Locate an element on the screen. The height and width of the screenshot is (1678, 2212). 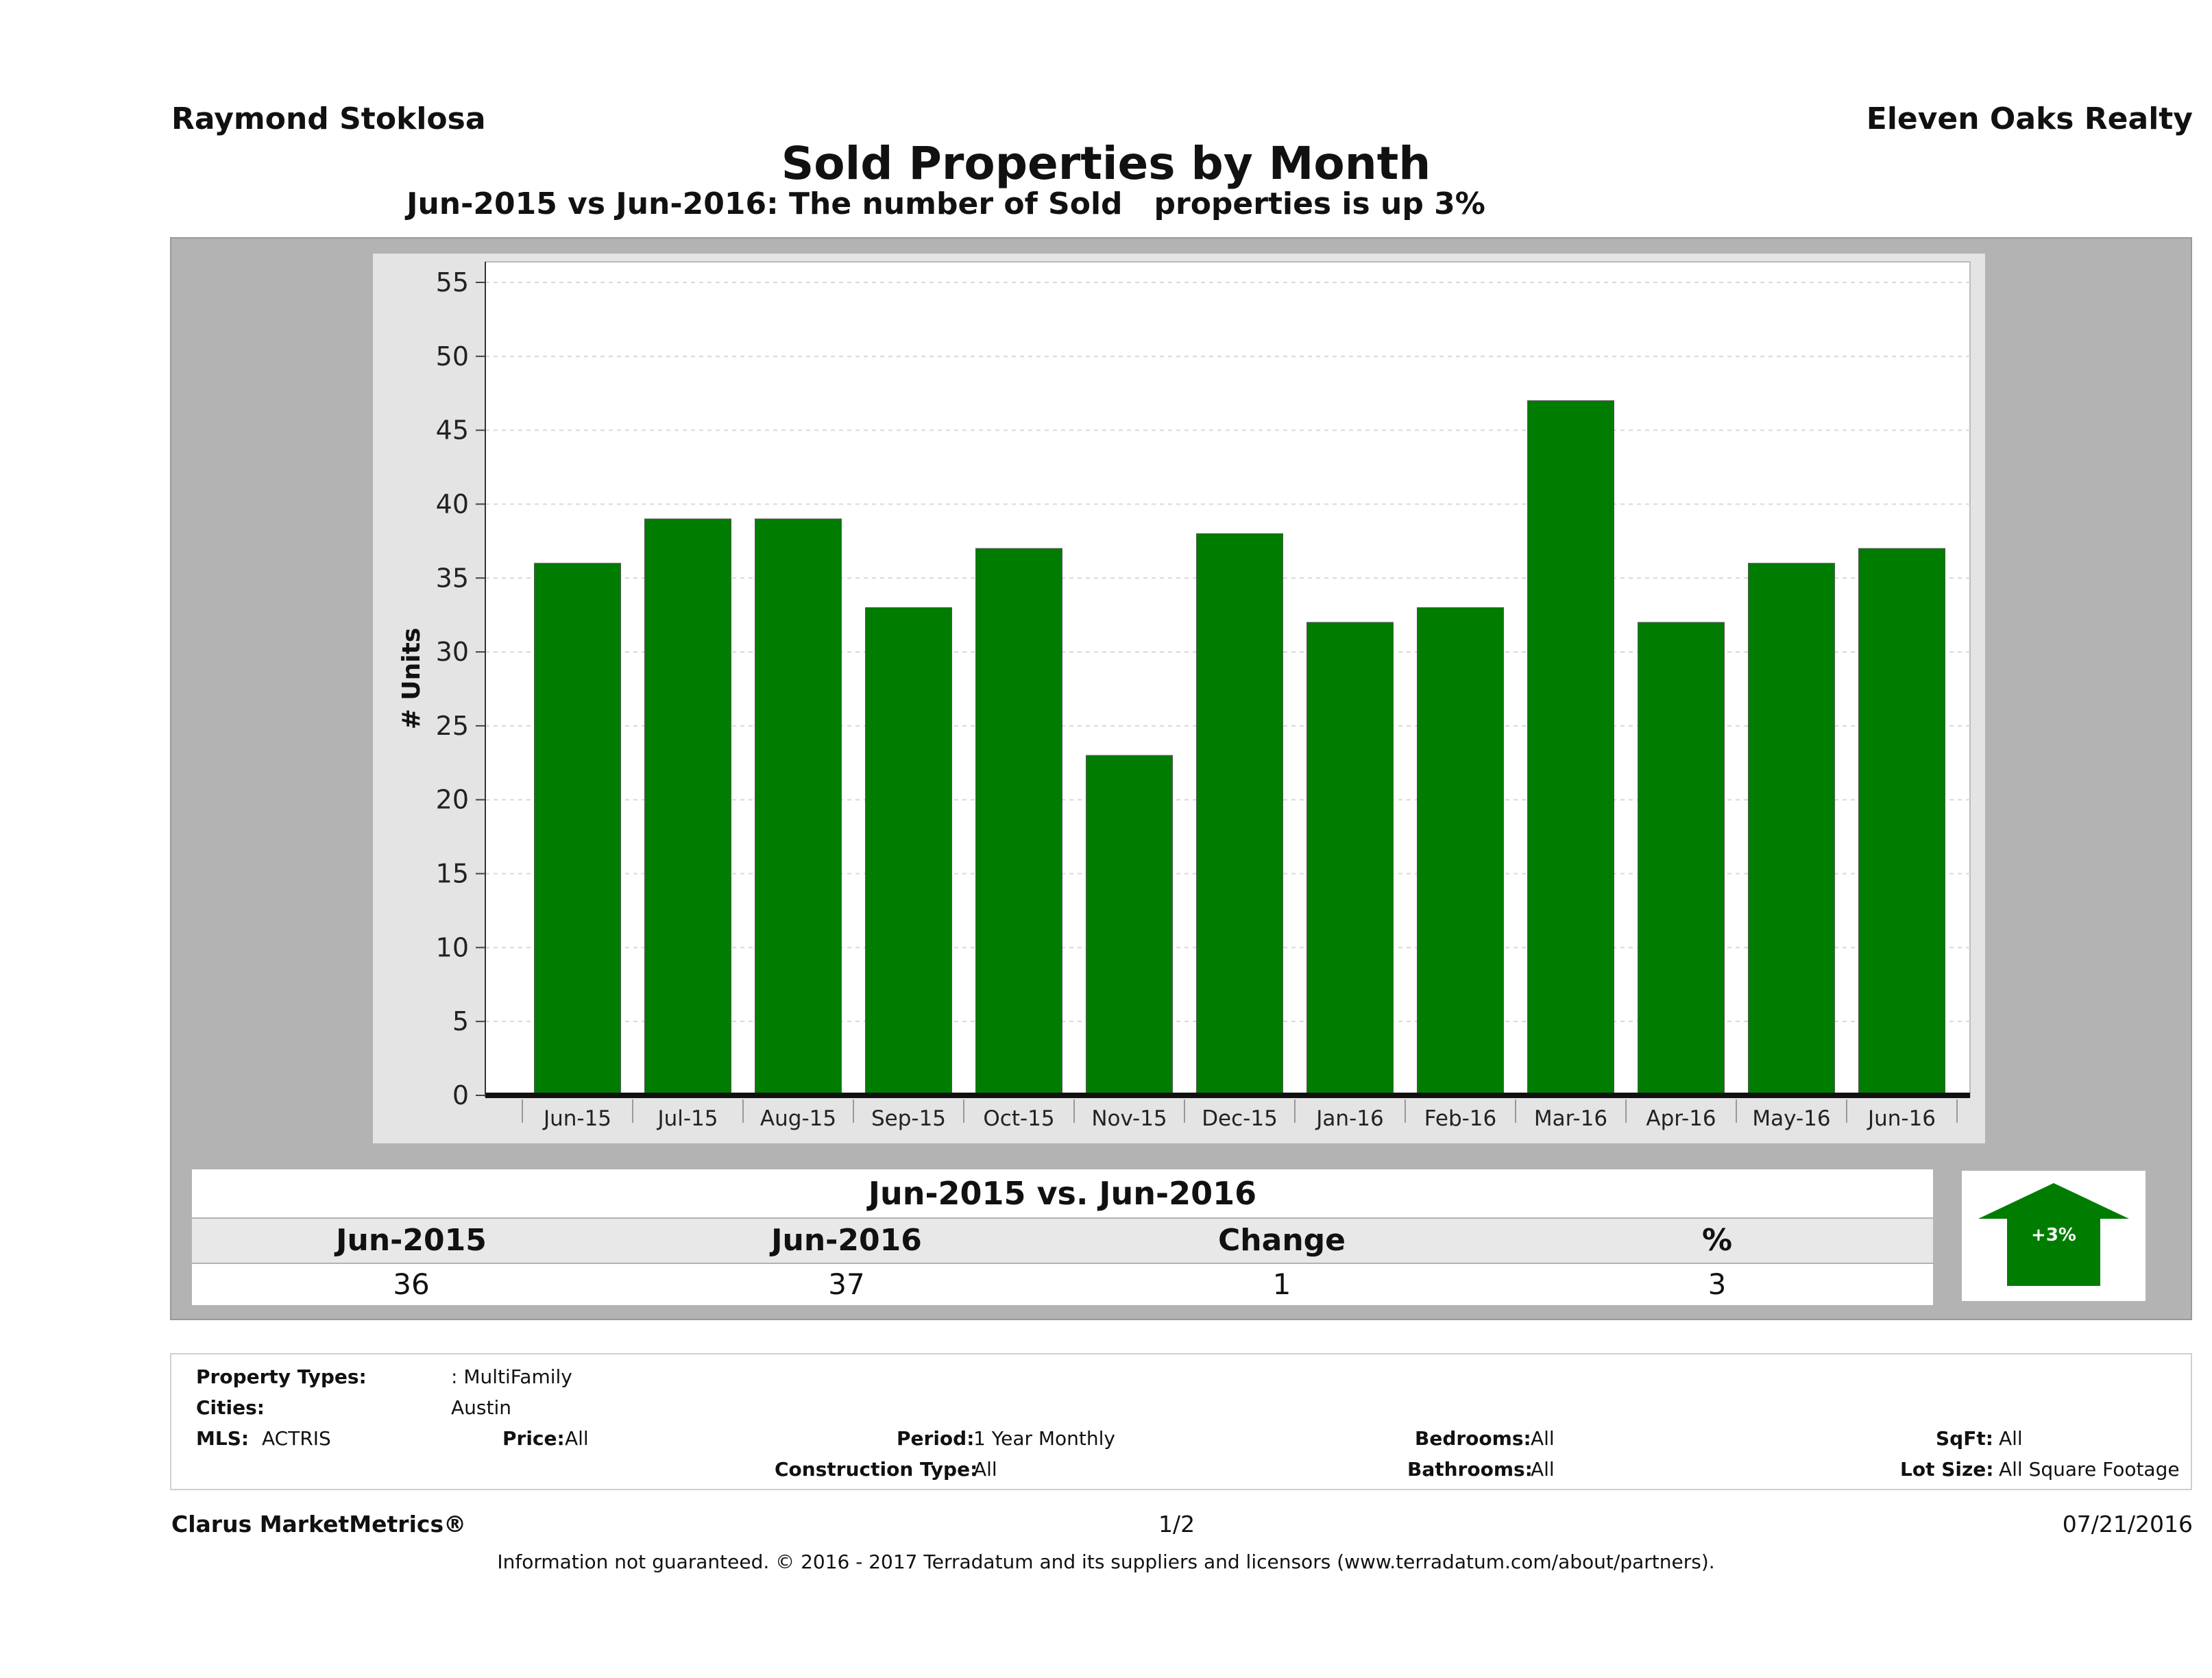
change-badge-label: +3% is located at coordinates (2054, 1235).